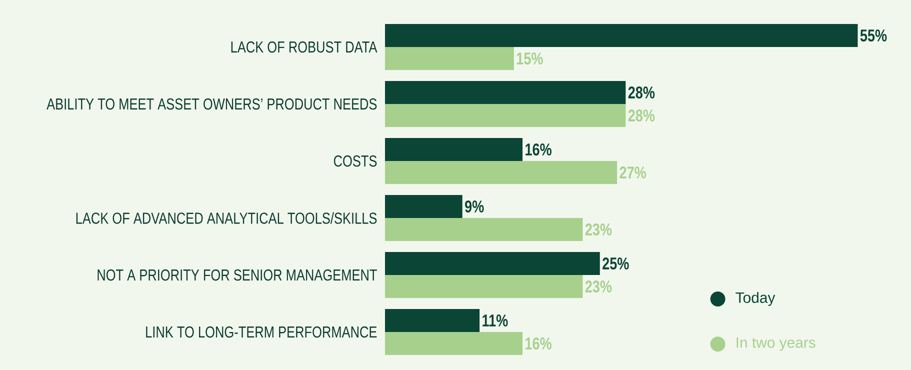  Describe the element at coordinates (226, 218) in the screenshot. I see `y-tick-label: LACK OF ADVANCED ANALYTICAL TOOLS/SKILLS` at that location.